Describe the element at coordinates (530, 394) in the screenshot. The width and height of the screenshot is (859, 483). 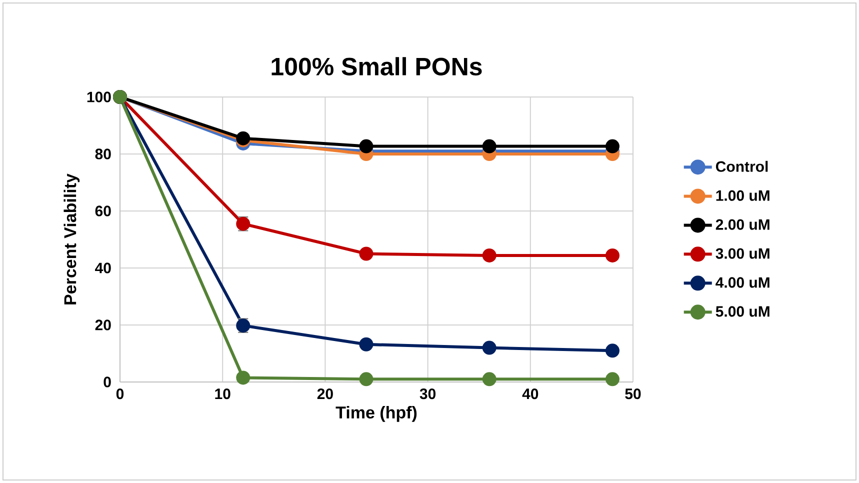
I see `x-tick-label: 40` at that location.